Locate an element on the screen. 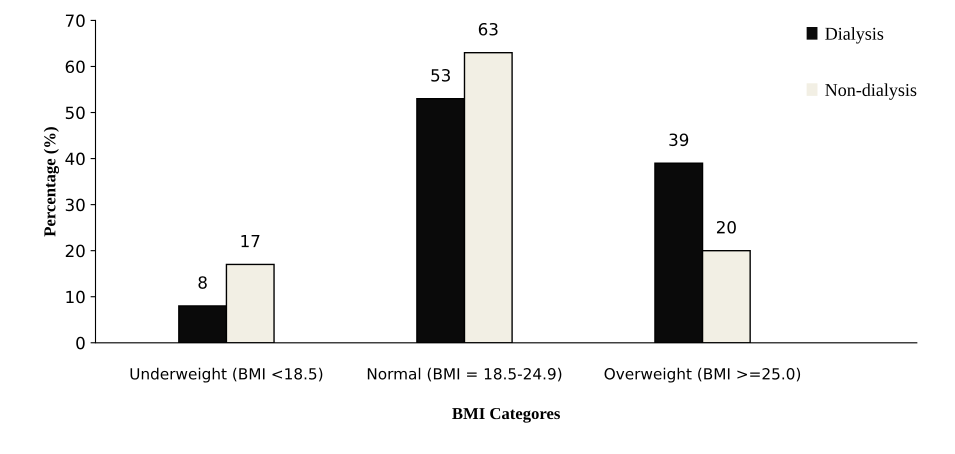  data-label: 17 is located at coordinates (250, 241).